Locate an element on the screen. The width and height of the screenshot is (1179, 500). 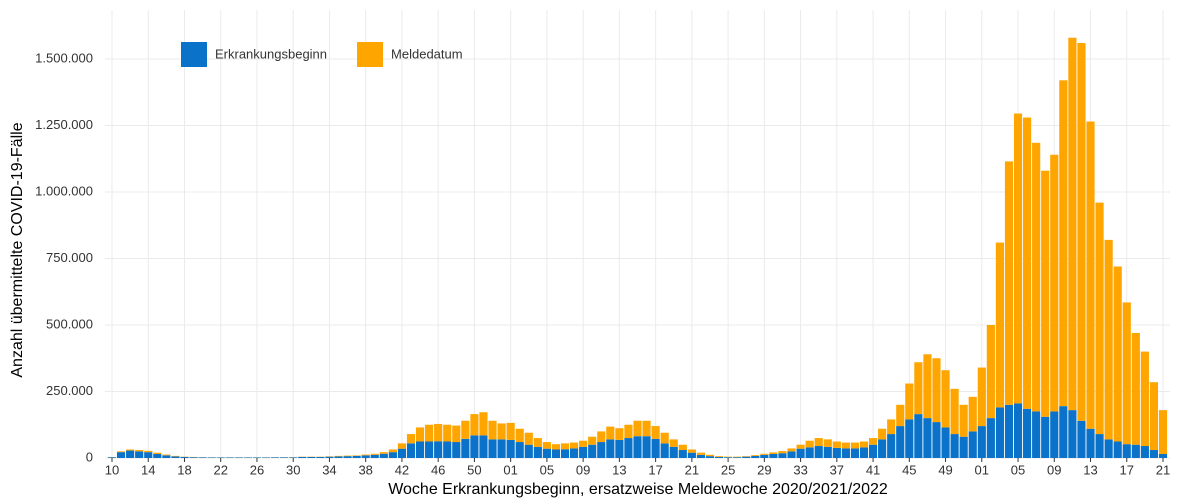
y-tick-label: 750.000 is located at coordinates (69, 257).